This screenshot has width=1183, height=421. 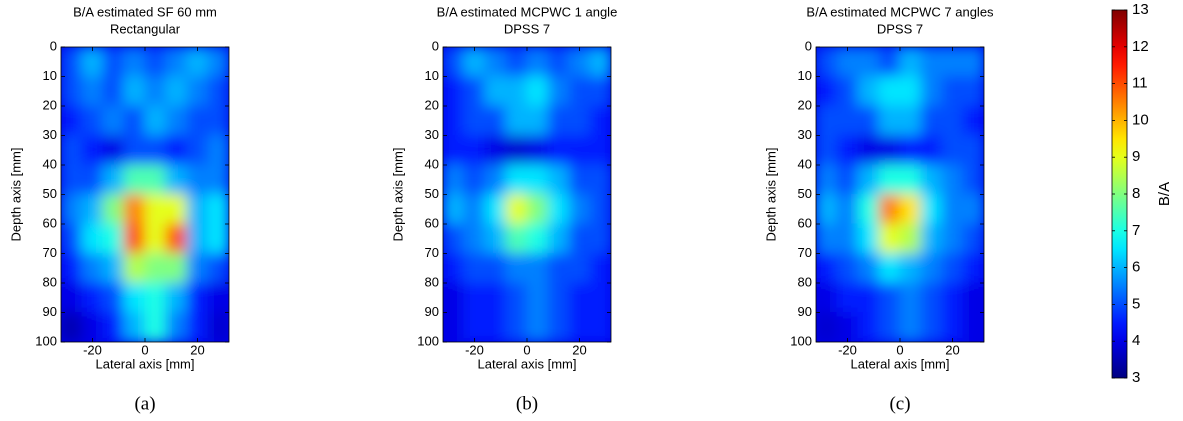 What do you see at coordinates (1140, 119) in the screenshot?
I see `colorbar-tick-label: 10` at bounding box center [1140, 119].